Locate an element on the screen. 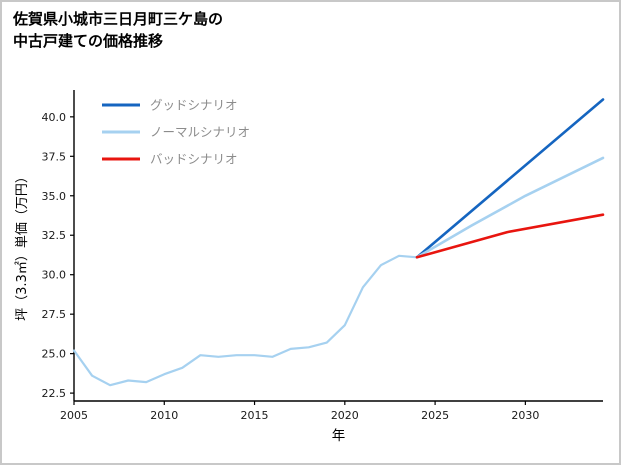 This screenshot has width=621, height=465. series-line-normal is located at coordinates (510, 207).